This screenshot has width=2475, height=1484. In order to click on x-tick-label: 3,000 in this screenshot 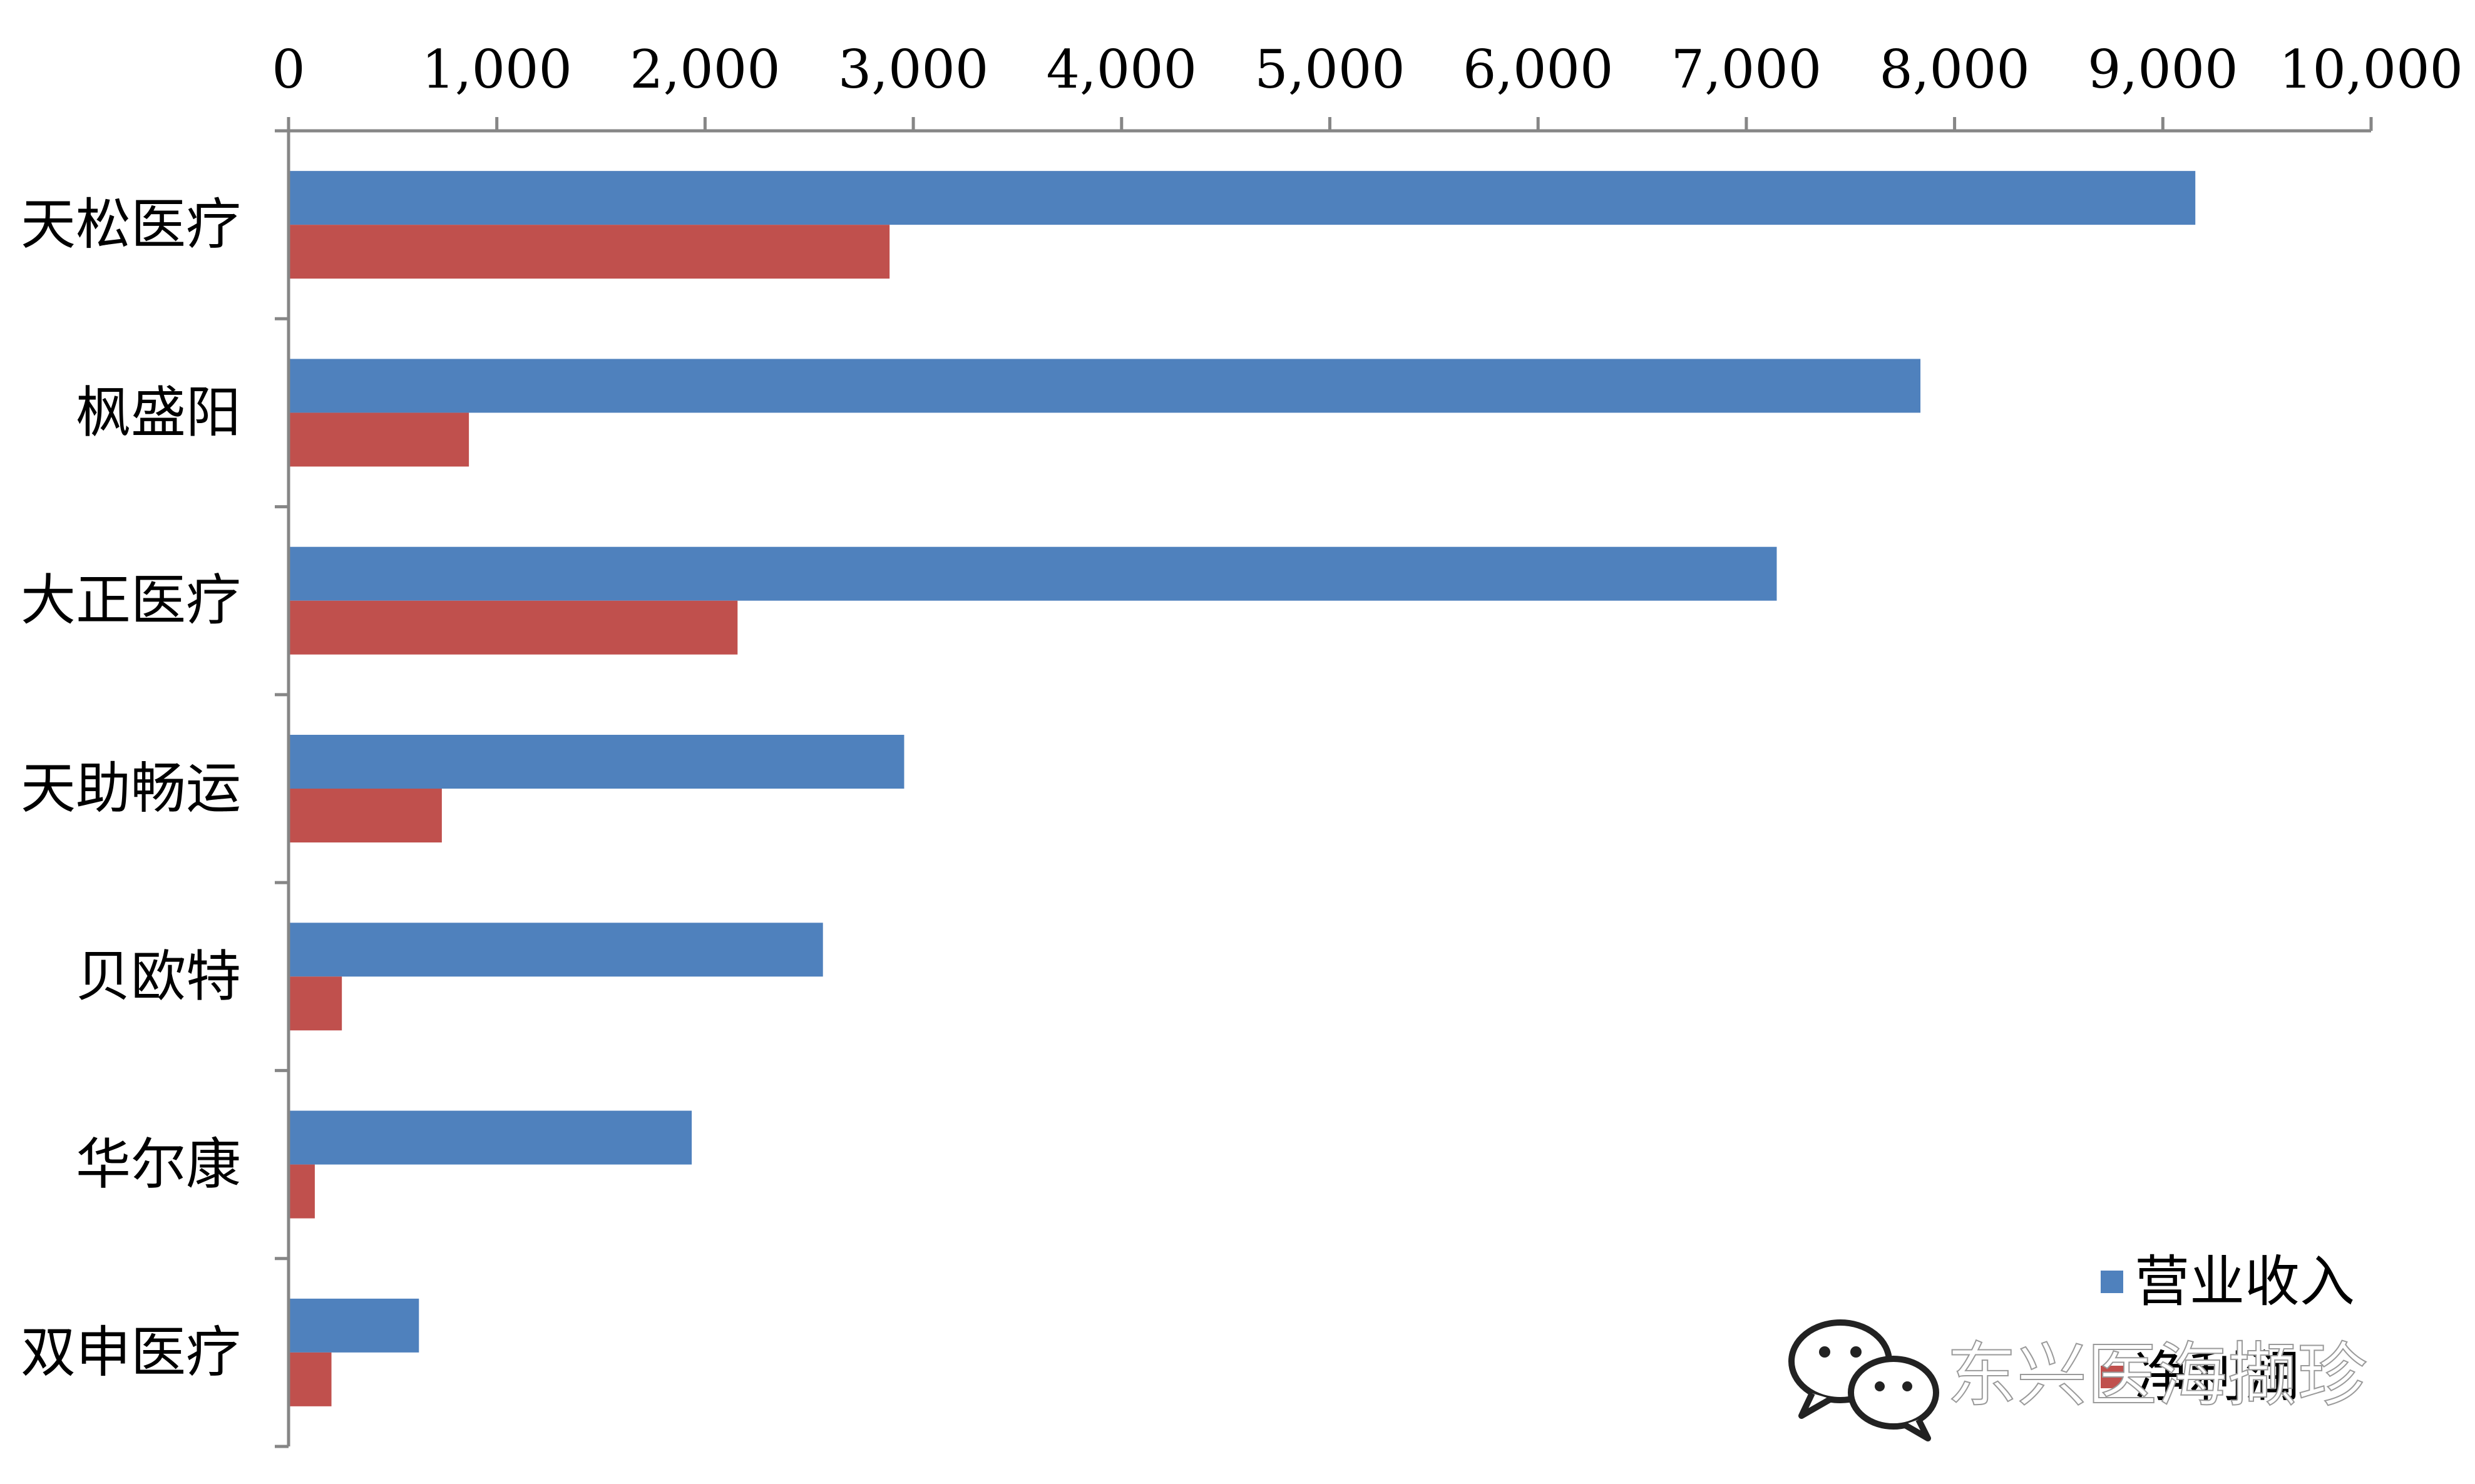, I will do `click(913, 69)`.